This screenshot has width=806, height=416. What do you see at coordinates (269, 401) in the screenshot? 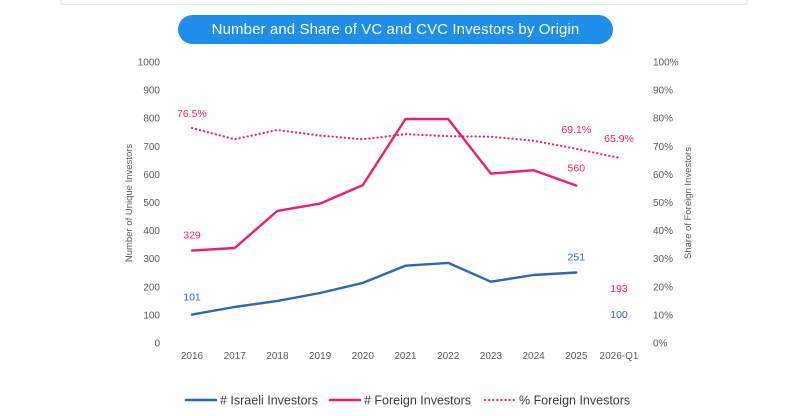
I see `legend-label: # Israeli Investors` at bounding box center [269, 401].